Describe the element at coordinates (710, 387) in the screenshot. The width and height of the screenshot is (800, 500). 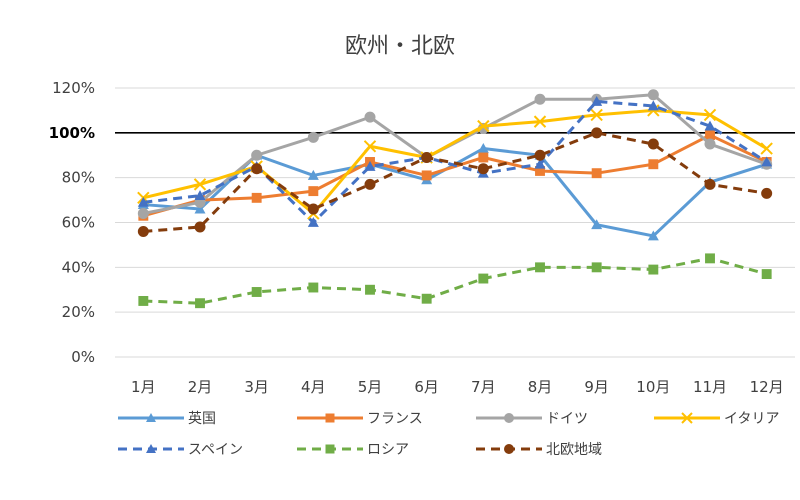
I see `x-tick-label: 11月` at that location.